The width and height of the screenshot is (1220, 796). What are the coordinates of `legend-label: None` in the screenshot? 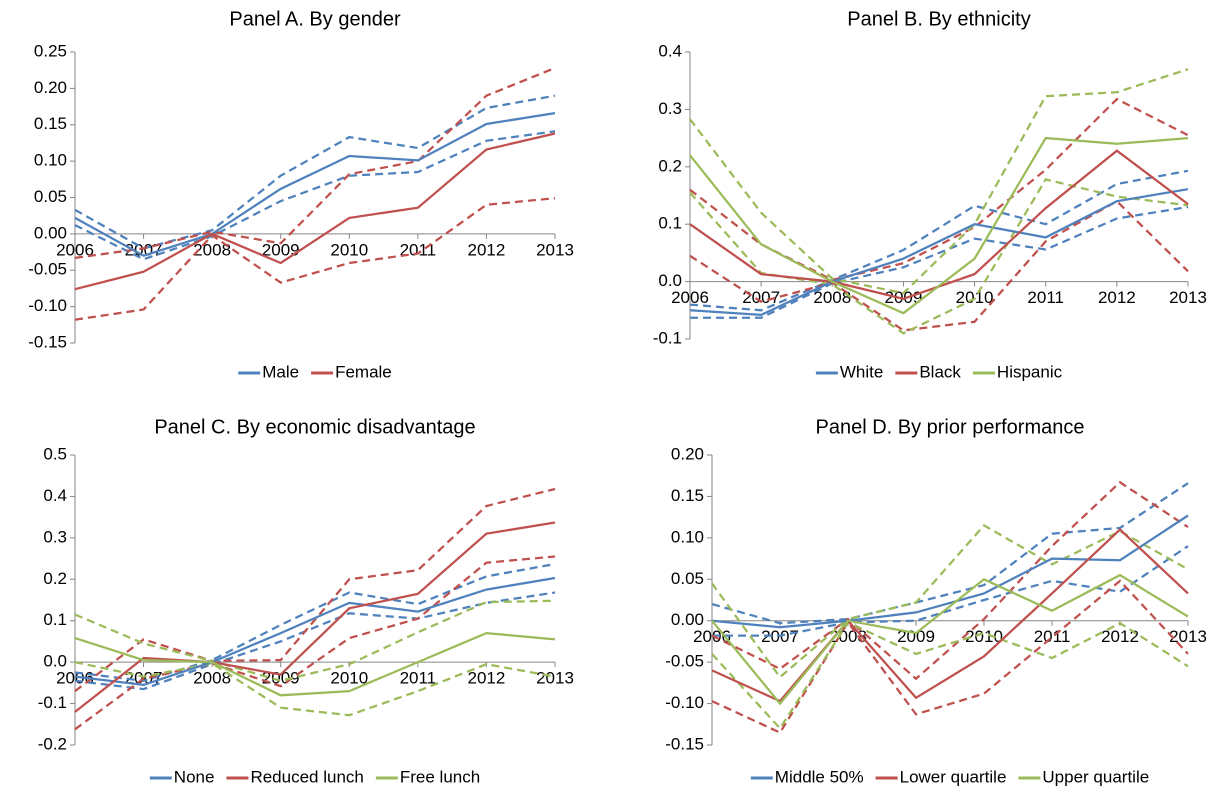 It's located at (194, 776).